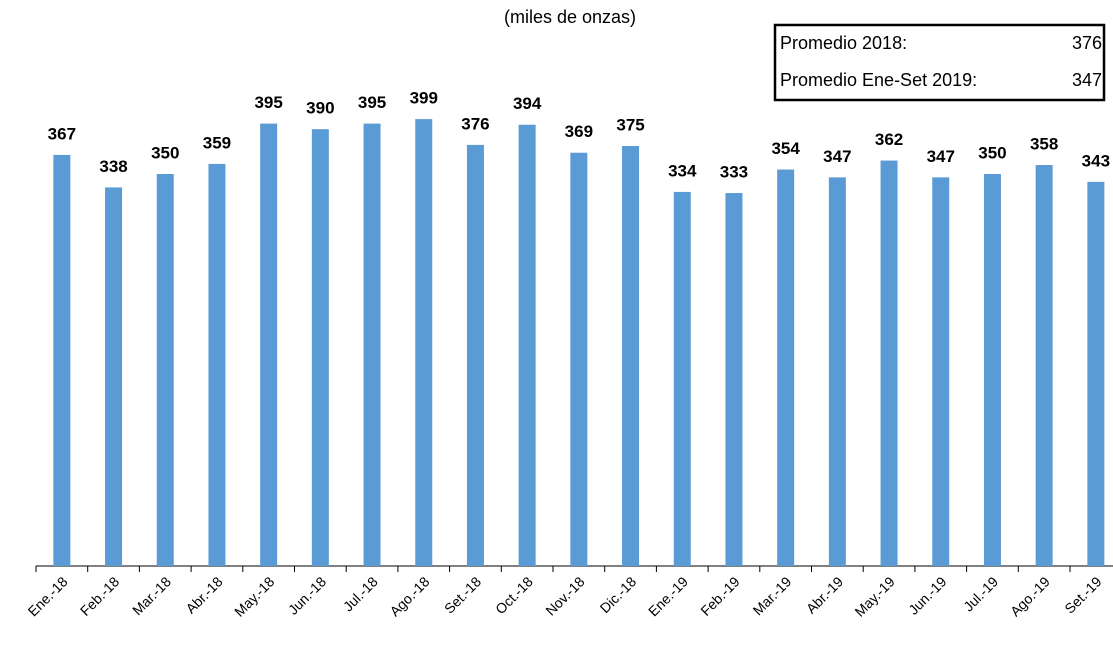 This screenshot has height=646, width=1113. What do you see at coordinates (409, 596) in the screenshot?
I see `x-tick-label: Ago.-18` at bounding box center [409, 596].